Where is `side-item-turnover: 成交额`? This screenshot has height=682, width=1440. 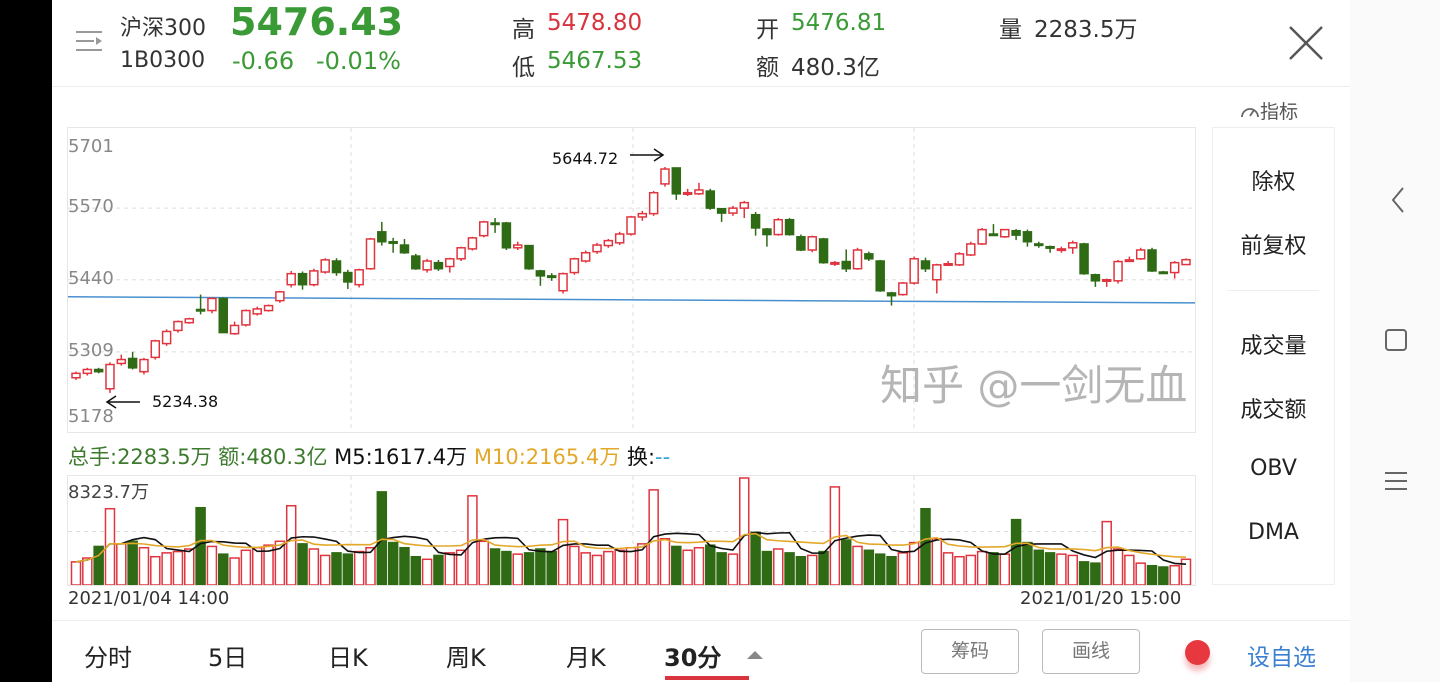 side-item-turnover: 成交额 is located at coordinates (1273, 410).